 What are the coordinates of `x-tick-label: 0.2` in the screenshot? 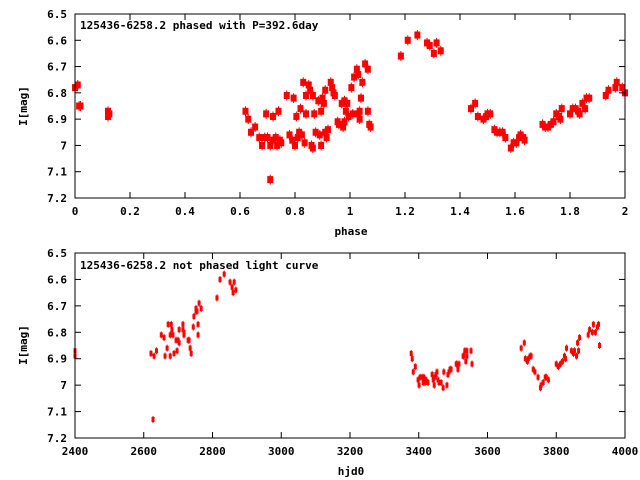 It's located at (130, 211).